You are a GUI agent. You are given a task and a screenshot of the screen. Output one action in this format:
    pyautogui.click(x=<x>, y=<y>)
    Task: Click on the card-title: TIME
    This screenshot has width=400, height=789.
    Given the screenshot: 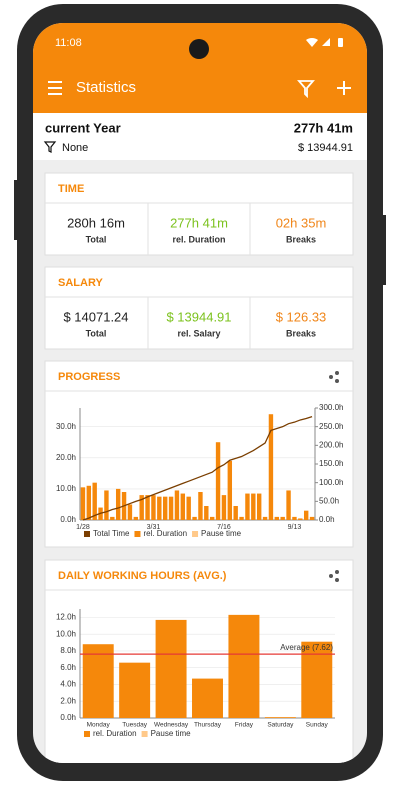 What is the action you would take?
    pyautogui.click(x=71, y=189)
    